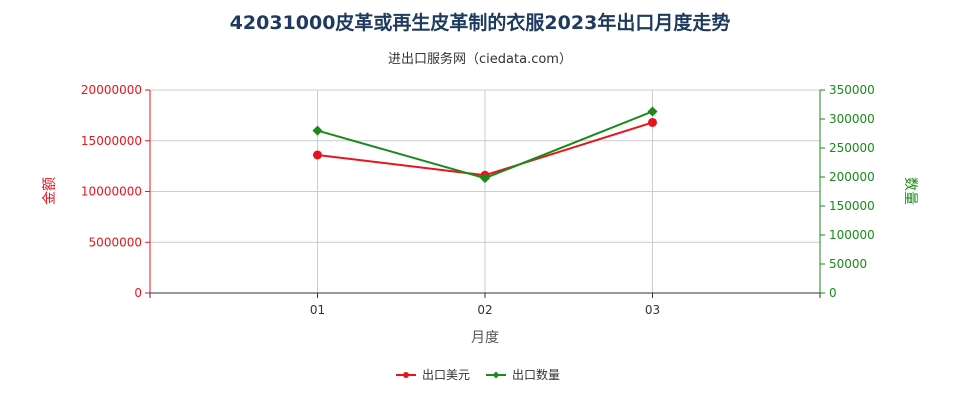  I want to click on right-tick-label: 0, so click(833, 293).